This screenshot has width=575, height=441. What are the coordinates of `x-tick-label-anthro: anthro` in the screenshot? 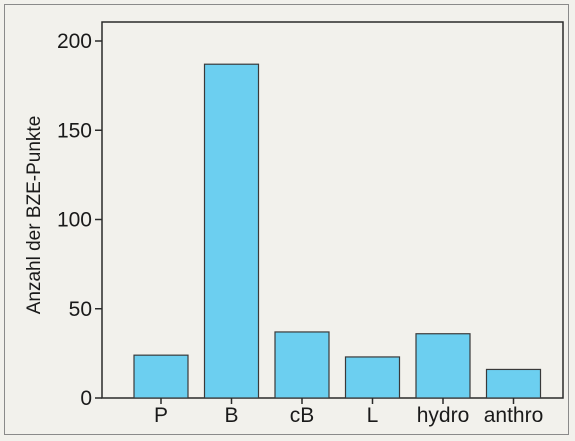 It's located at (514, 415).